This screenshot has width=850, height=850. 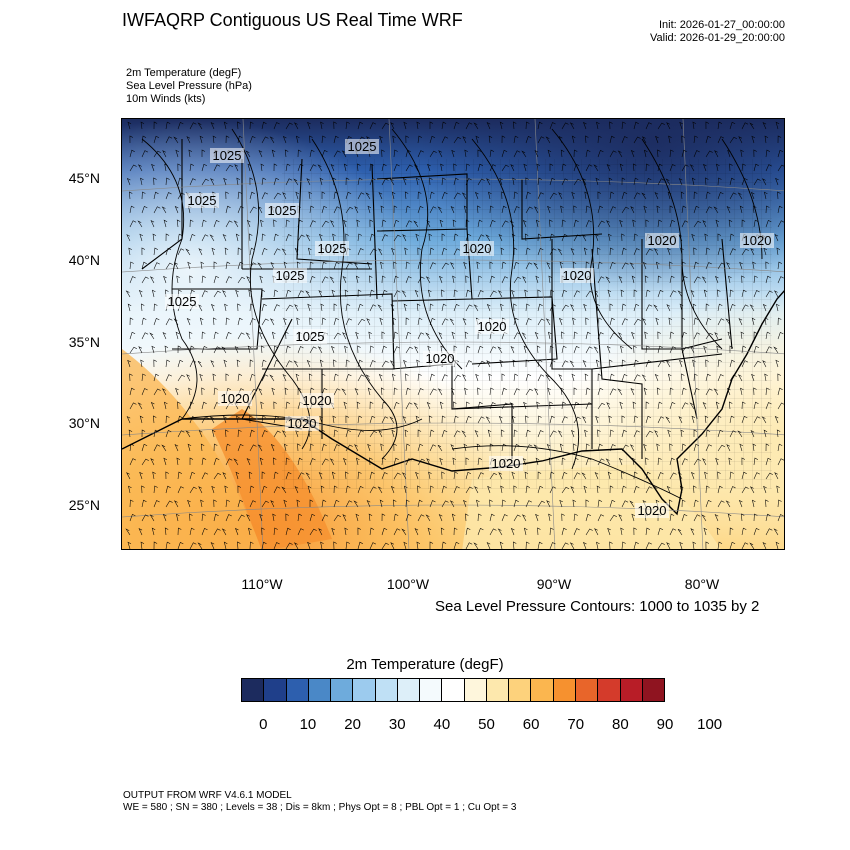 What do you see at coordinates (577, 275) in the screenshot?
I see `pressure-label: 1020` at bounding box center [577, 275].